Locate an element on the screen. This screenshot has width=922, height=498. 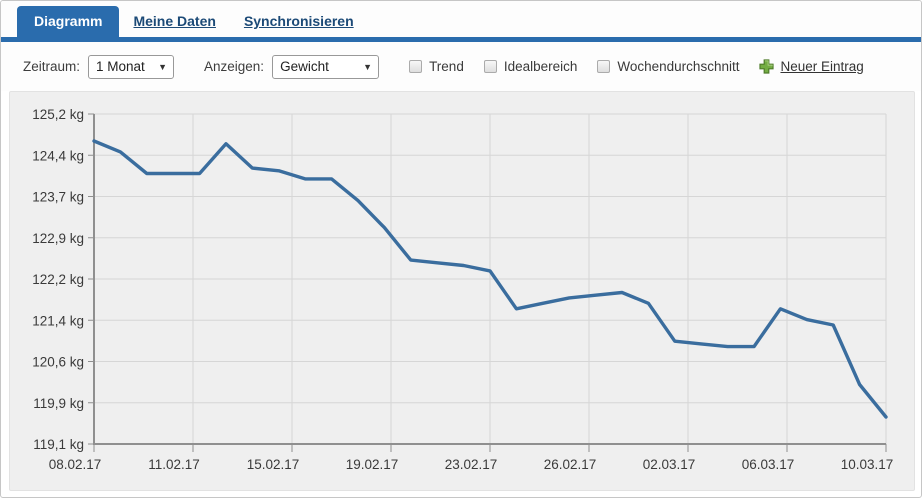
svg-text: 19.02.17 is located at coordinates (372, 464).